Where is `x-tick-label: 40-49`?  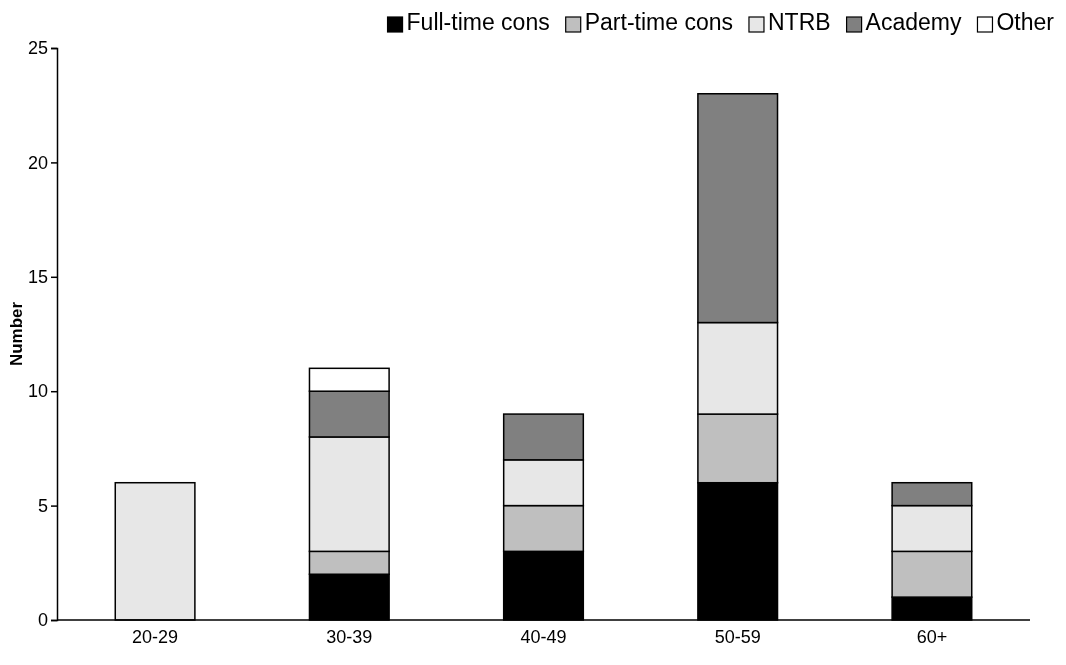
x-tick-label: 40-49 is located at coordinates (543, 636).